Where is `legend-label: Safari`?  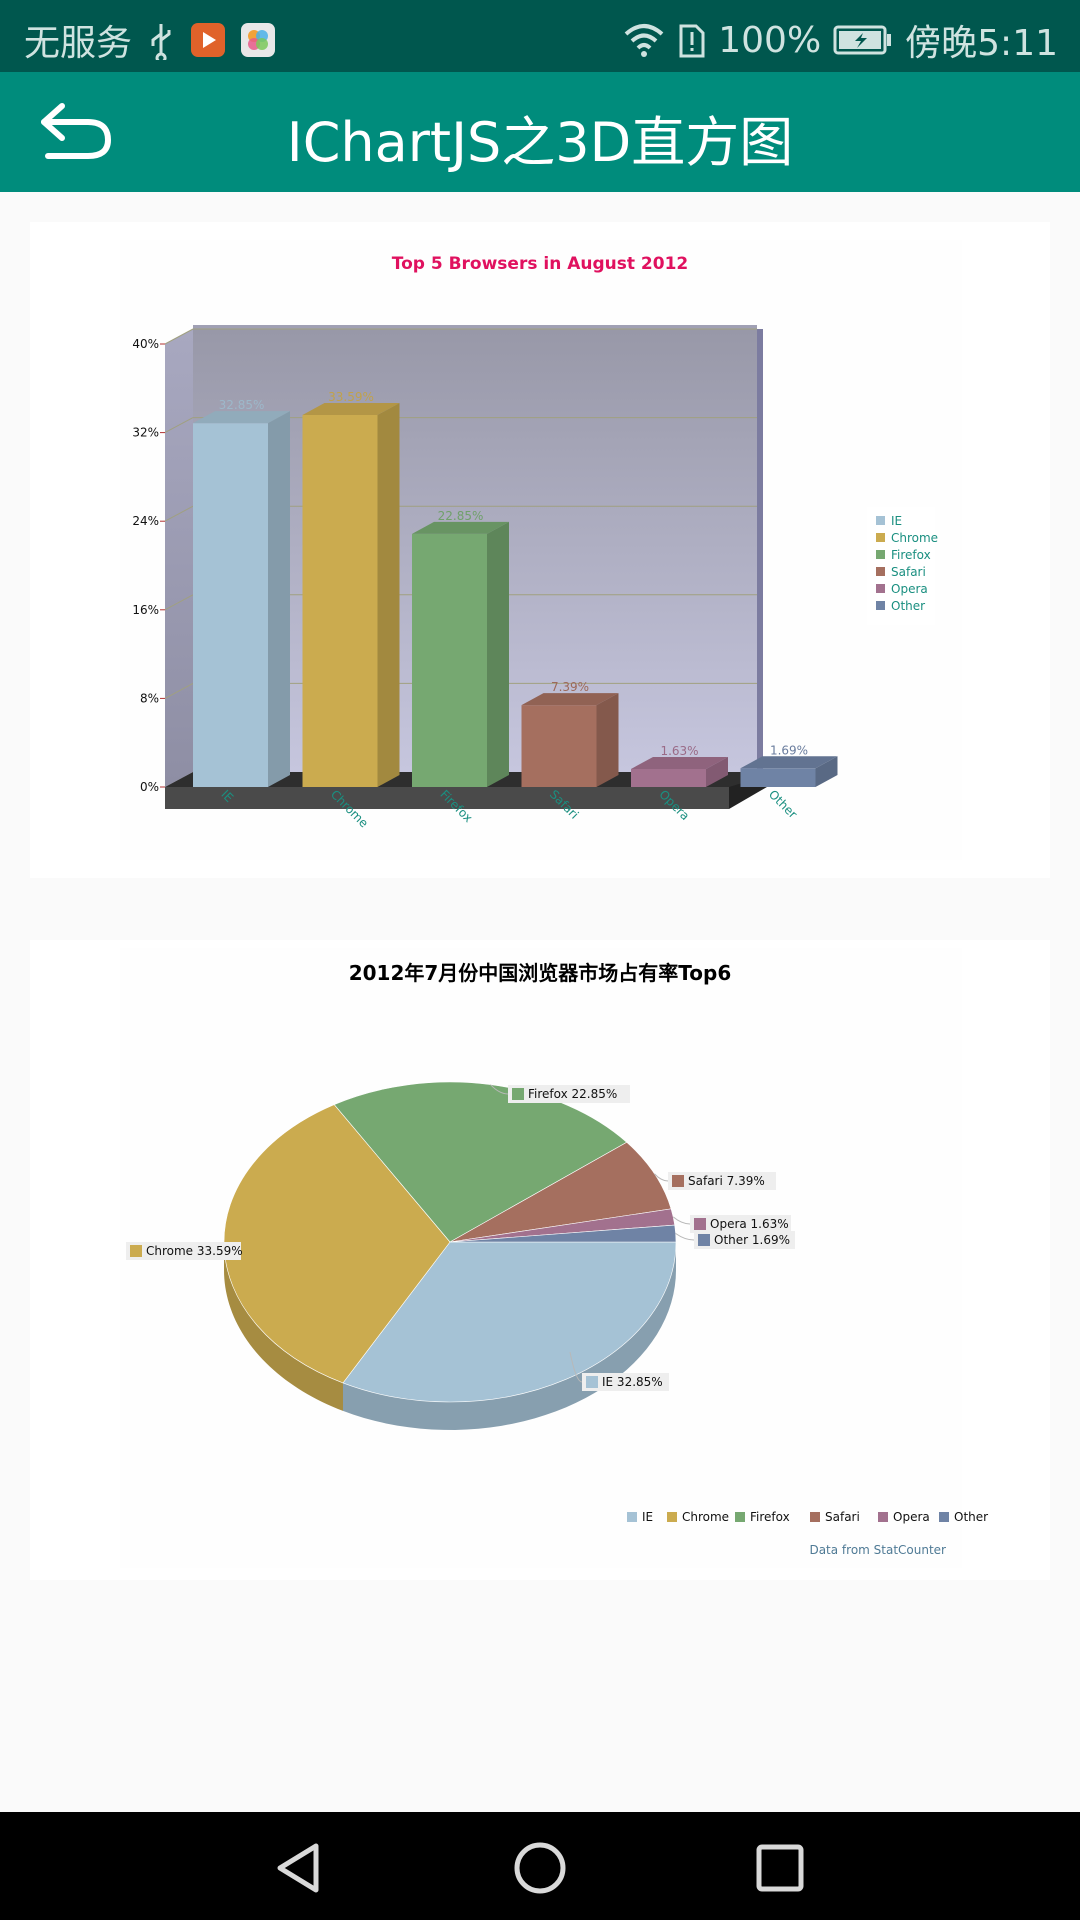 legend-label: Safari is located at coordinates (908, 572).